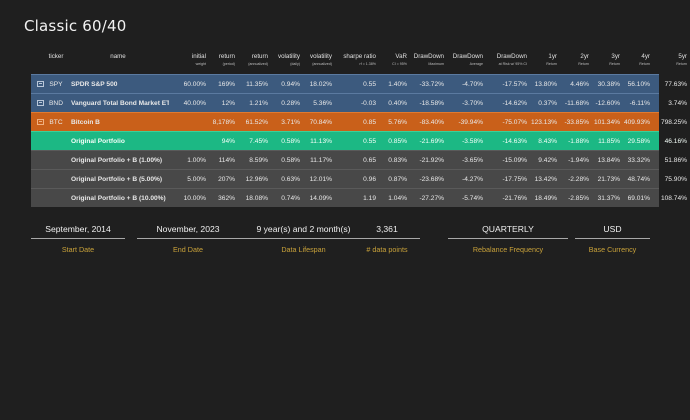 The image size is (690, 420). What do you see at coordinates (188, 249) in the screenshot?
I see `stat-label: End Date` at bounding box center [188, 249].